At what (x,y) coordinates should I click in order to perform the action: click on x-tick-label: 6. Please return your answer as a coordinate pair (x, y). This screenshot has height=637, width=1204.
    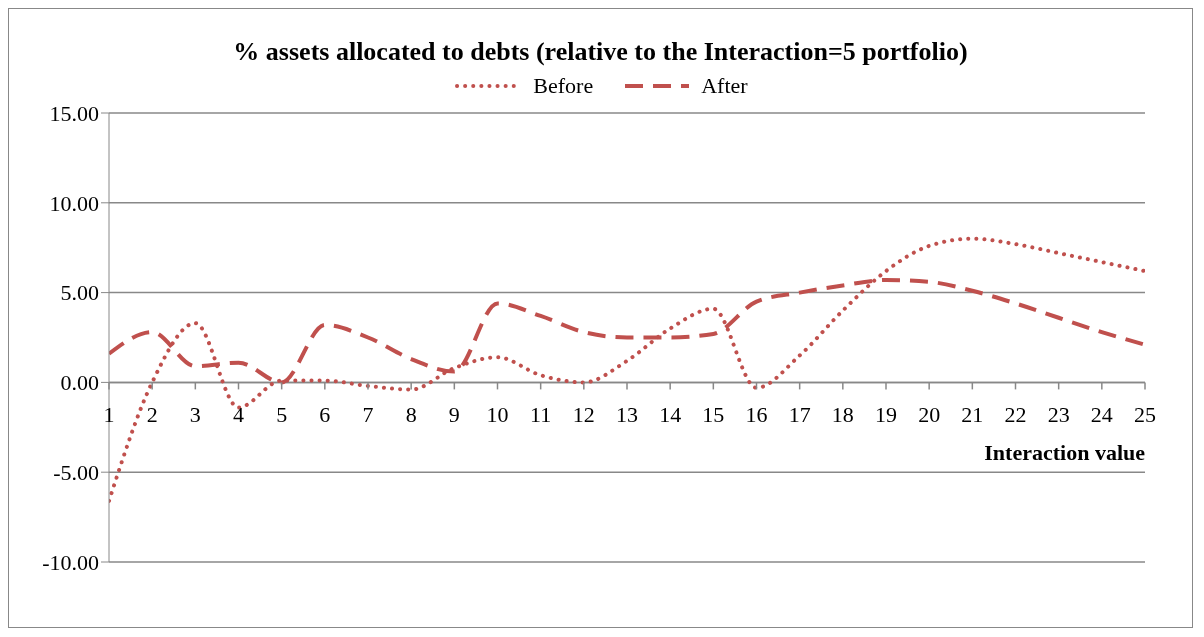
    Looking at the image, I should click on (325, 415).